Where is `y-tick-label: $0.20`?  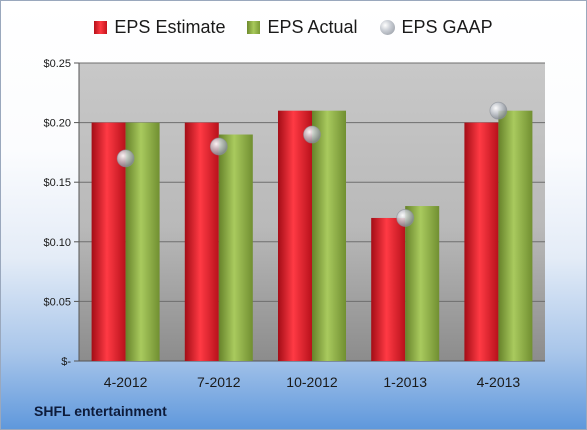 y-tick-label: $0.20 is located at coordinates (57, 124).